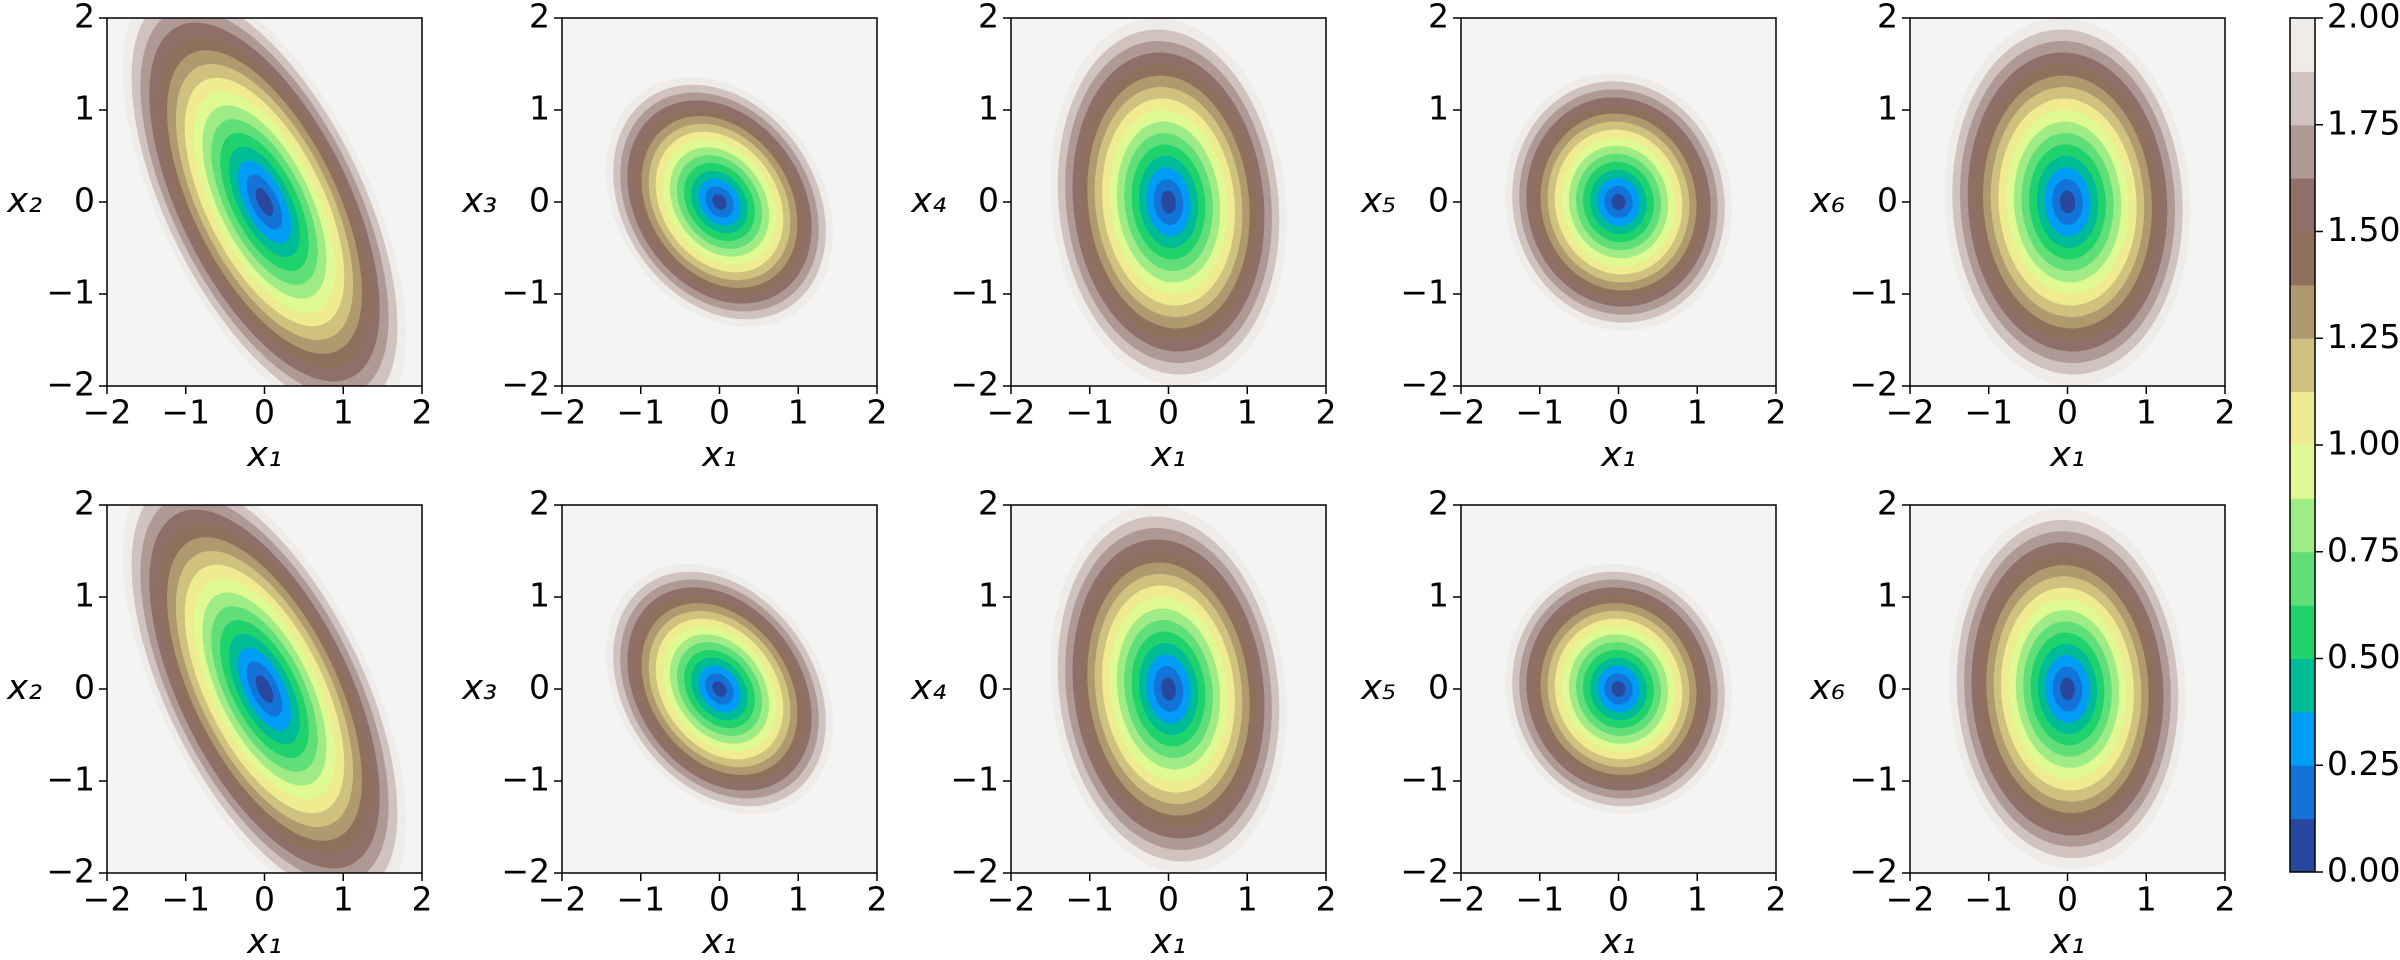 The image size is (2400, 960). What do you see at coordinates (2363, 656) in the screenshot?
I see `colorbar-tick-label: 0.50` at bounding box center [2363, 656].